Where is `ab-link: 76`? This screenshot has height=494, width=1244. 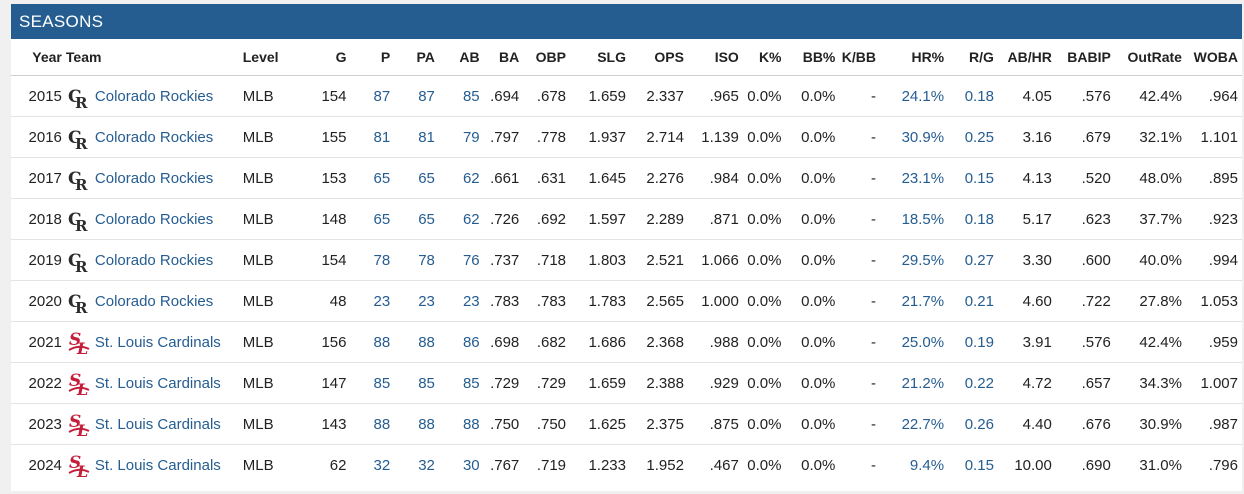 ab-link: 76 is located at coordinates (471, 260).